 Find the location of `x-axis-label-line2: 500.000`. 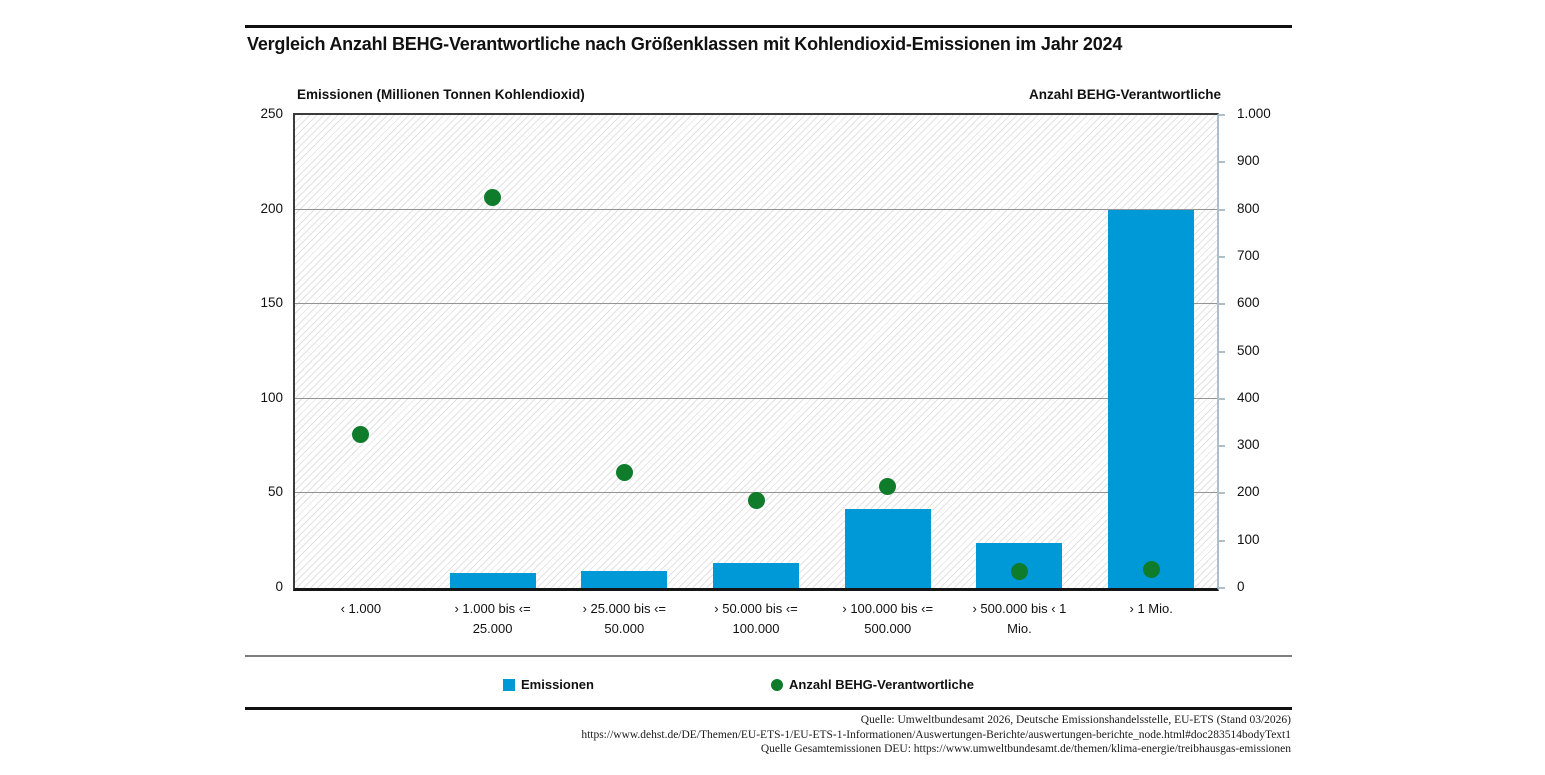

x-axis-label-line2: 500.000 is located at coordinates (888, 628).